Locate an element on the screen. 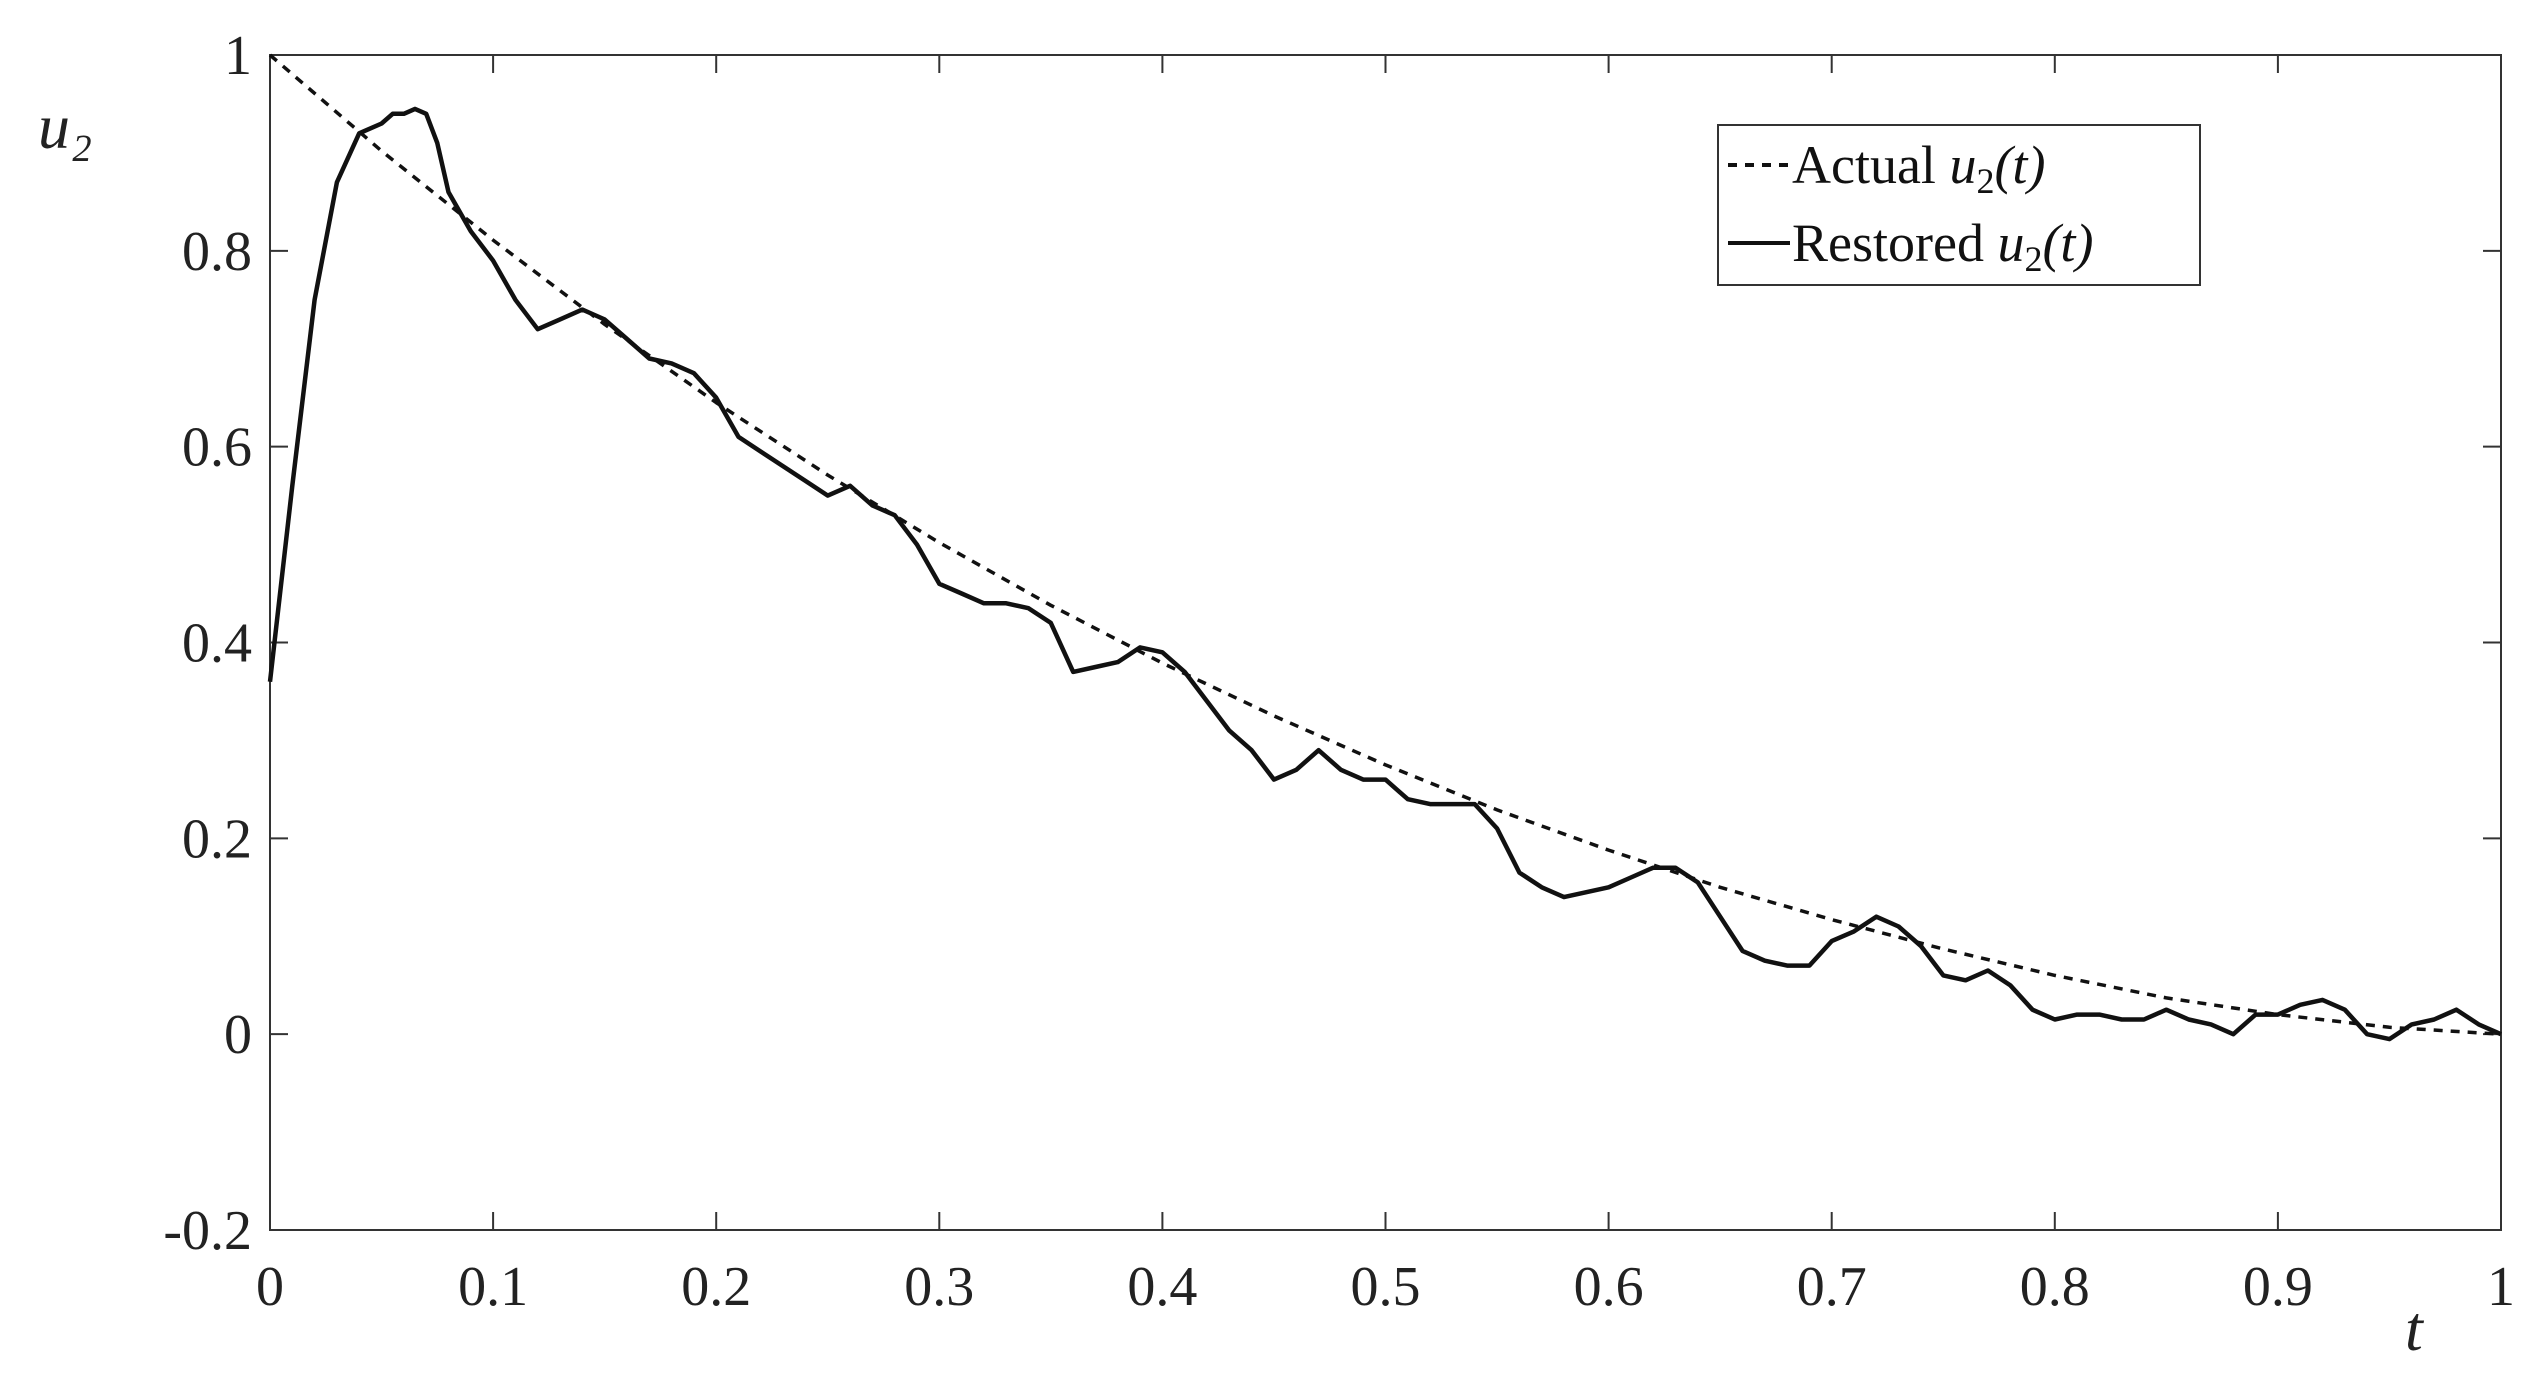  y-tick-label: 1 is located at coordinates (238, 56).